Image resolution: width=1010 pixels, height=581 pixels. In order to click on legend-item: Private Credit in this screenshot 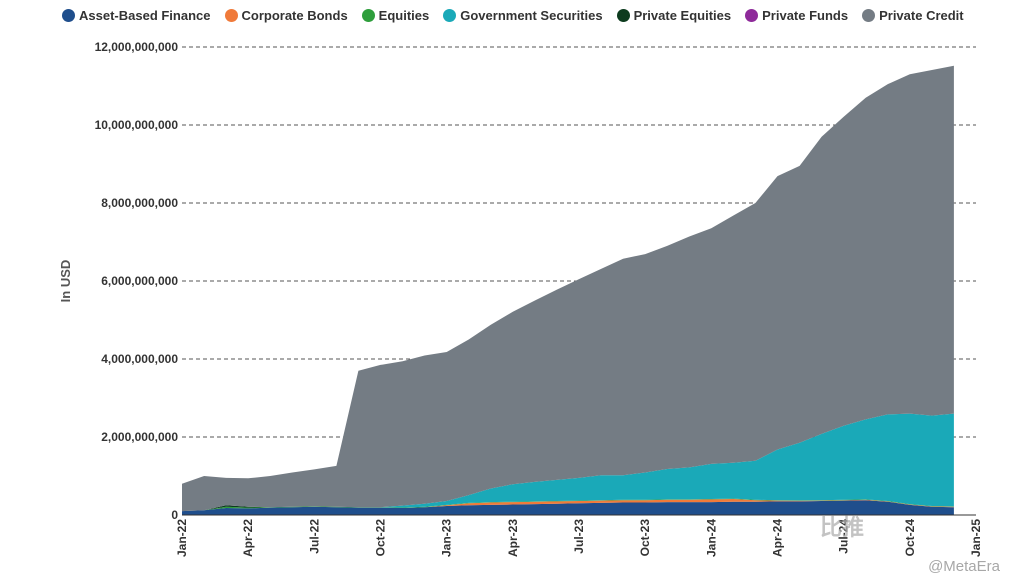, I will do `click(913, 15)`.